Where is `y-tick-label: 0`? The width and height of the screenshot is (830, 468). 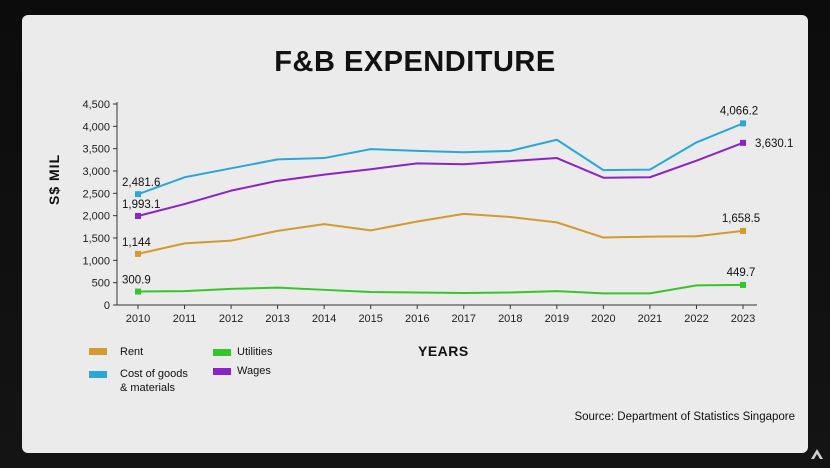
y-tick-label: 0 is located at coordinates (107, 306).